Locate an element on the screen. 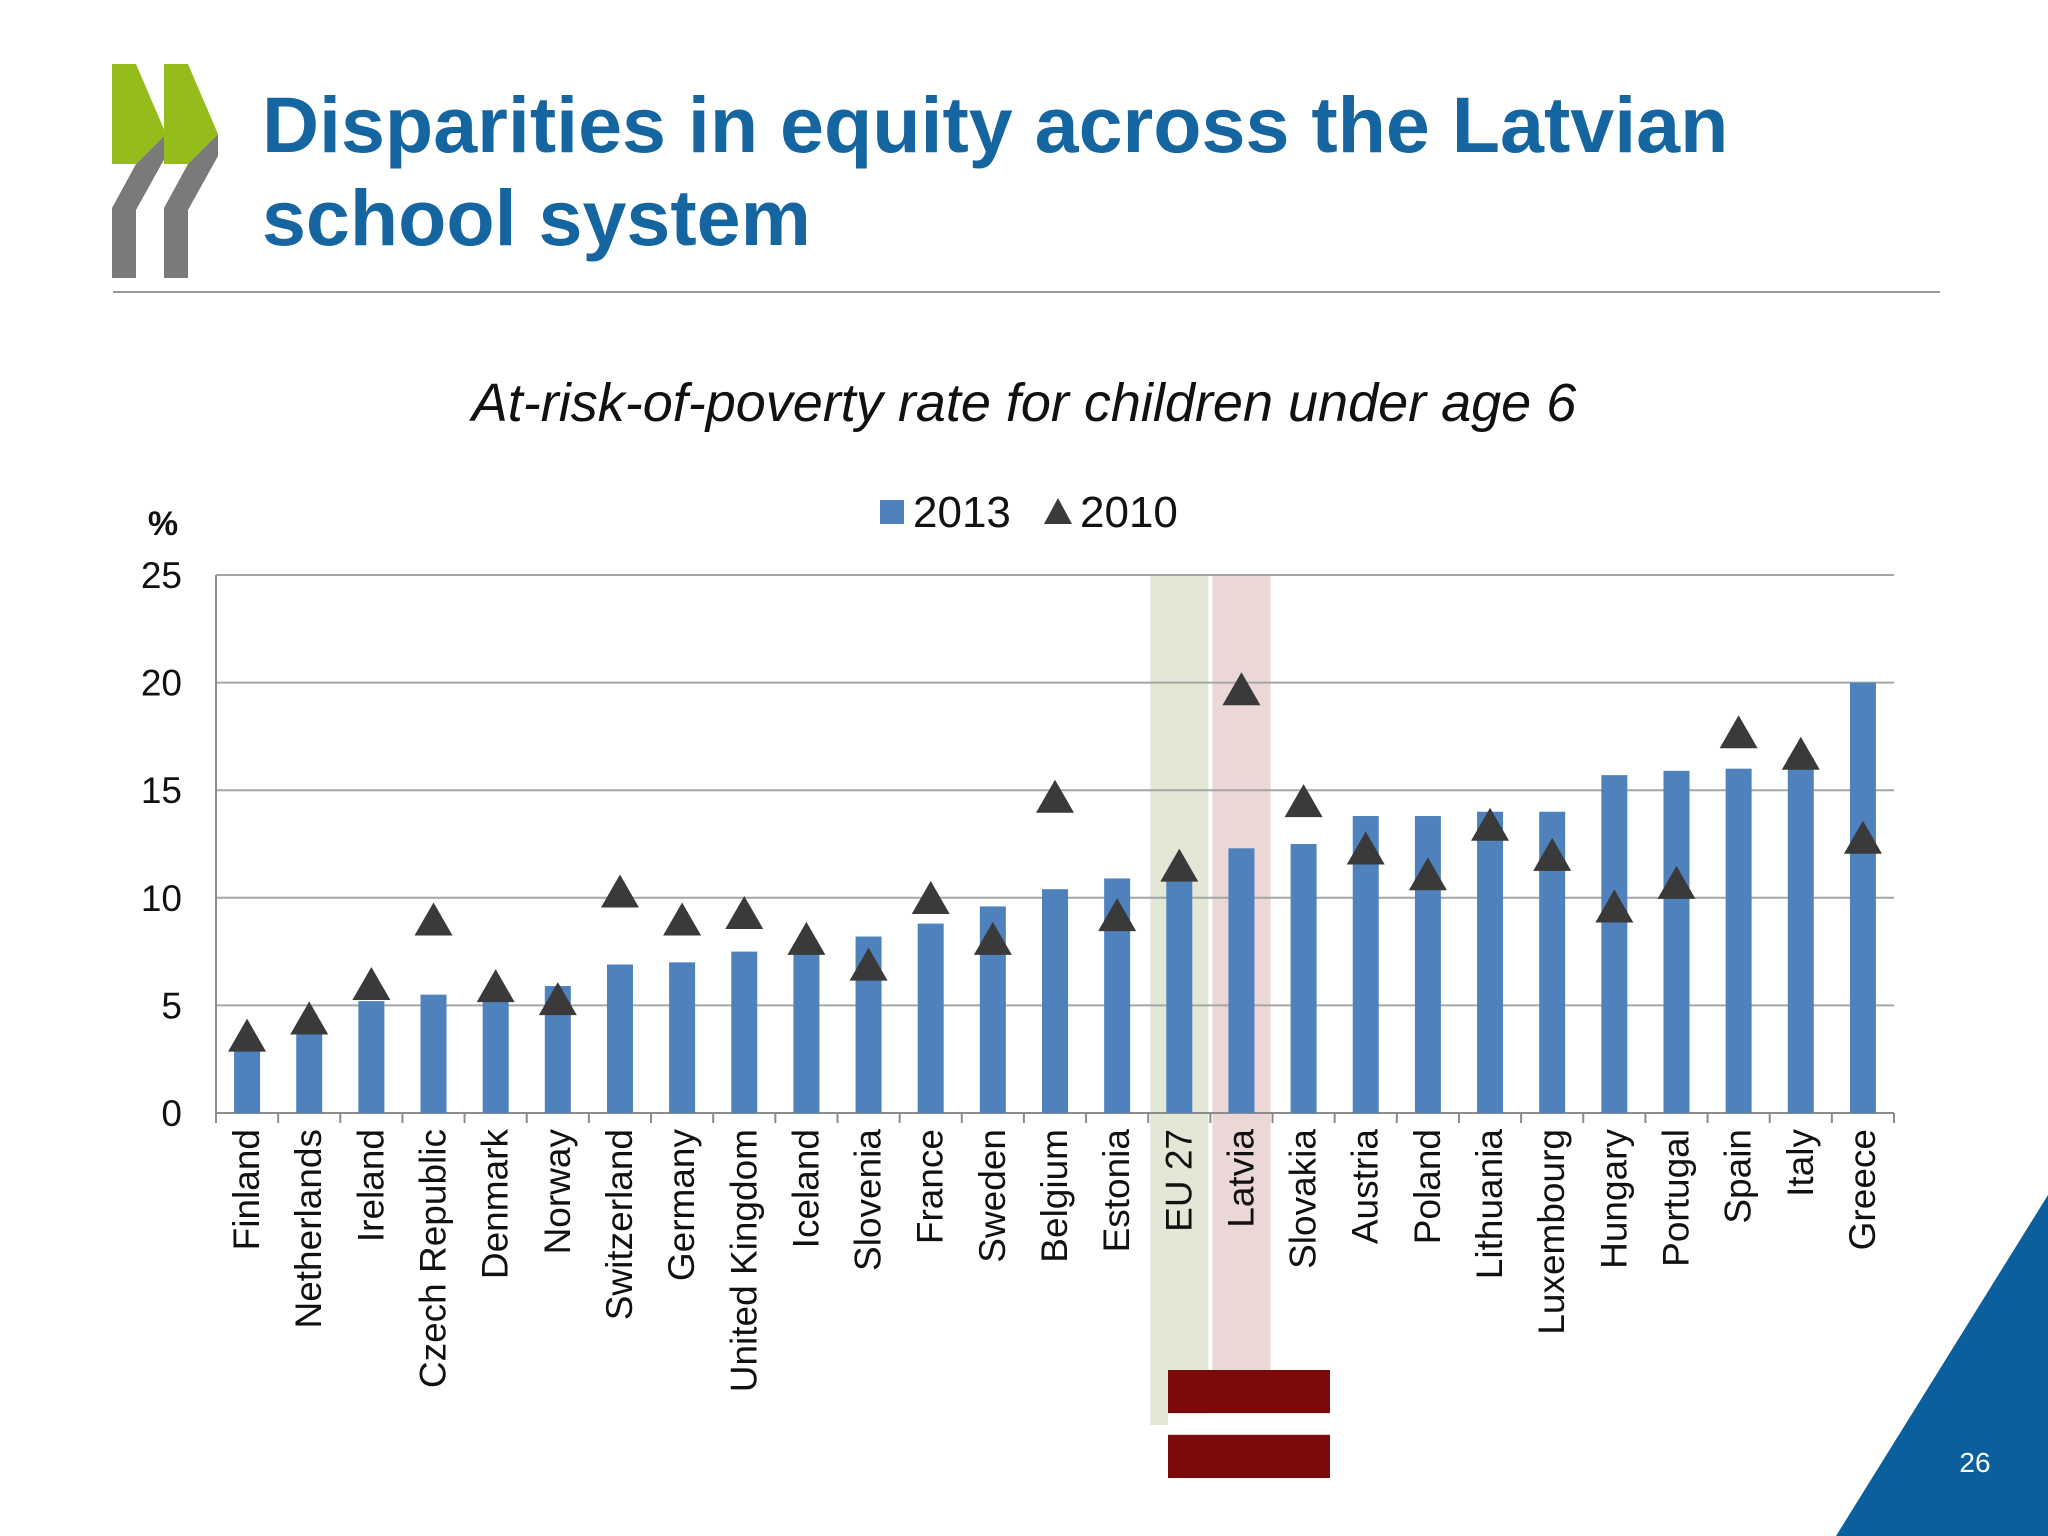 The height and width of the screenshot is (1536, 2048). category-label-portugal: Portugal is located at coordinates (1675, 1198).